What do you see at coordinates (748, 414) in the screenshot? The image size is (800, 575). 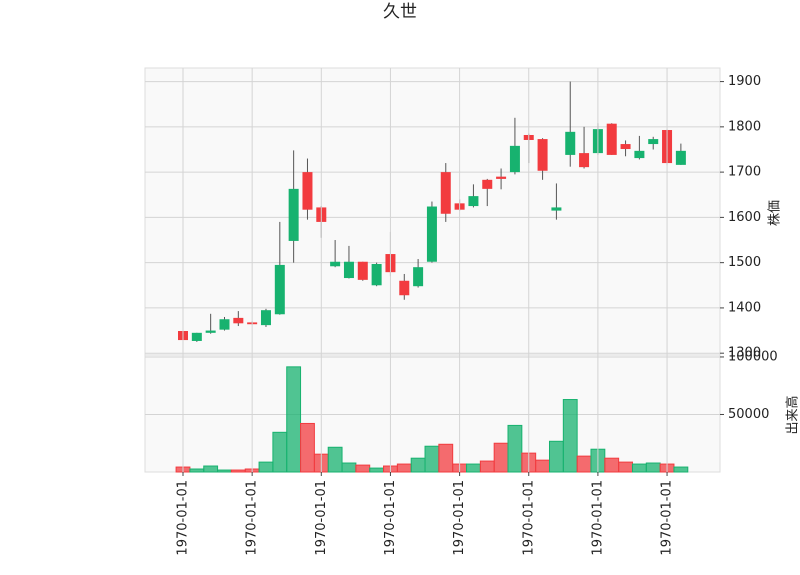 I see `y-tick-label: 50000` at bounding box center [748, 414].